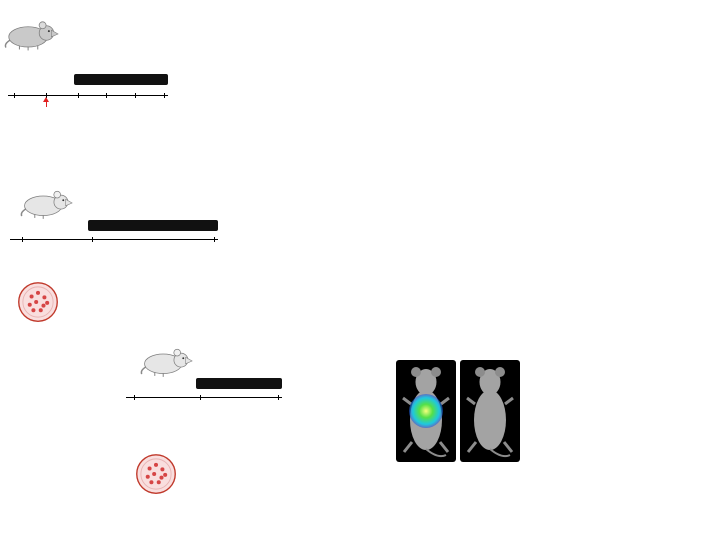  I want to click on chart-f, so click(351, 254).